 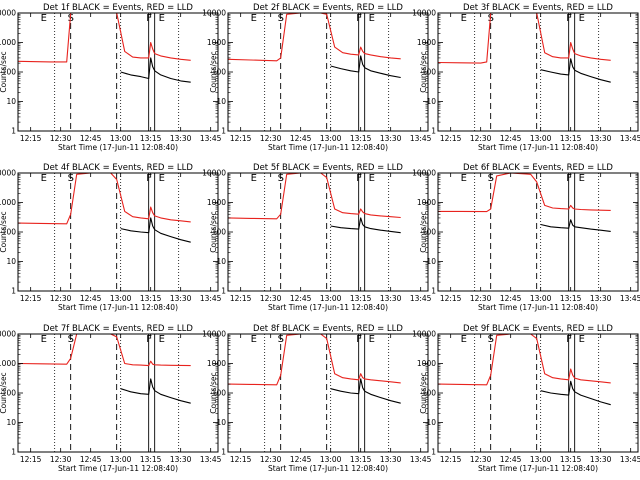 What do you see at coordinates (328, 8) in the screenshot?
I see `panel-title: Det 2f BLACK = Events, RED = LLD` at bounding box center [328, 8].